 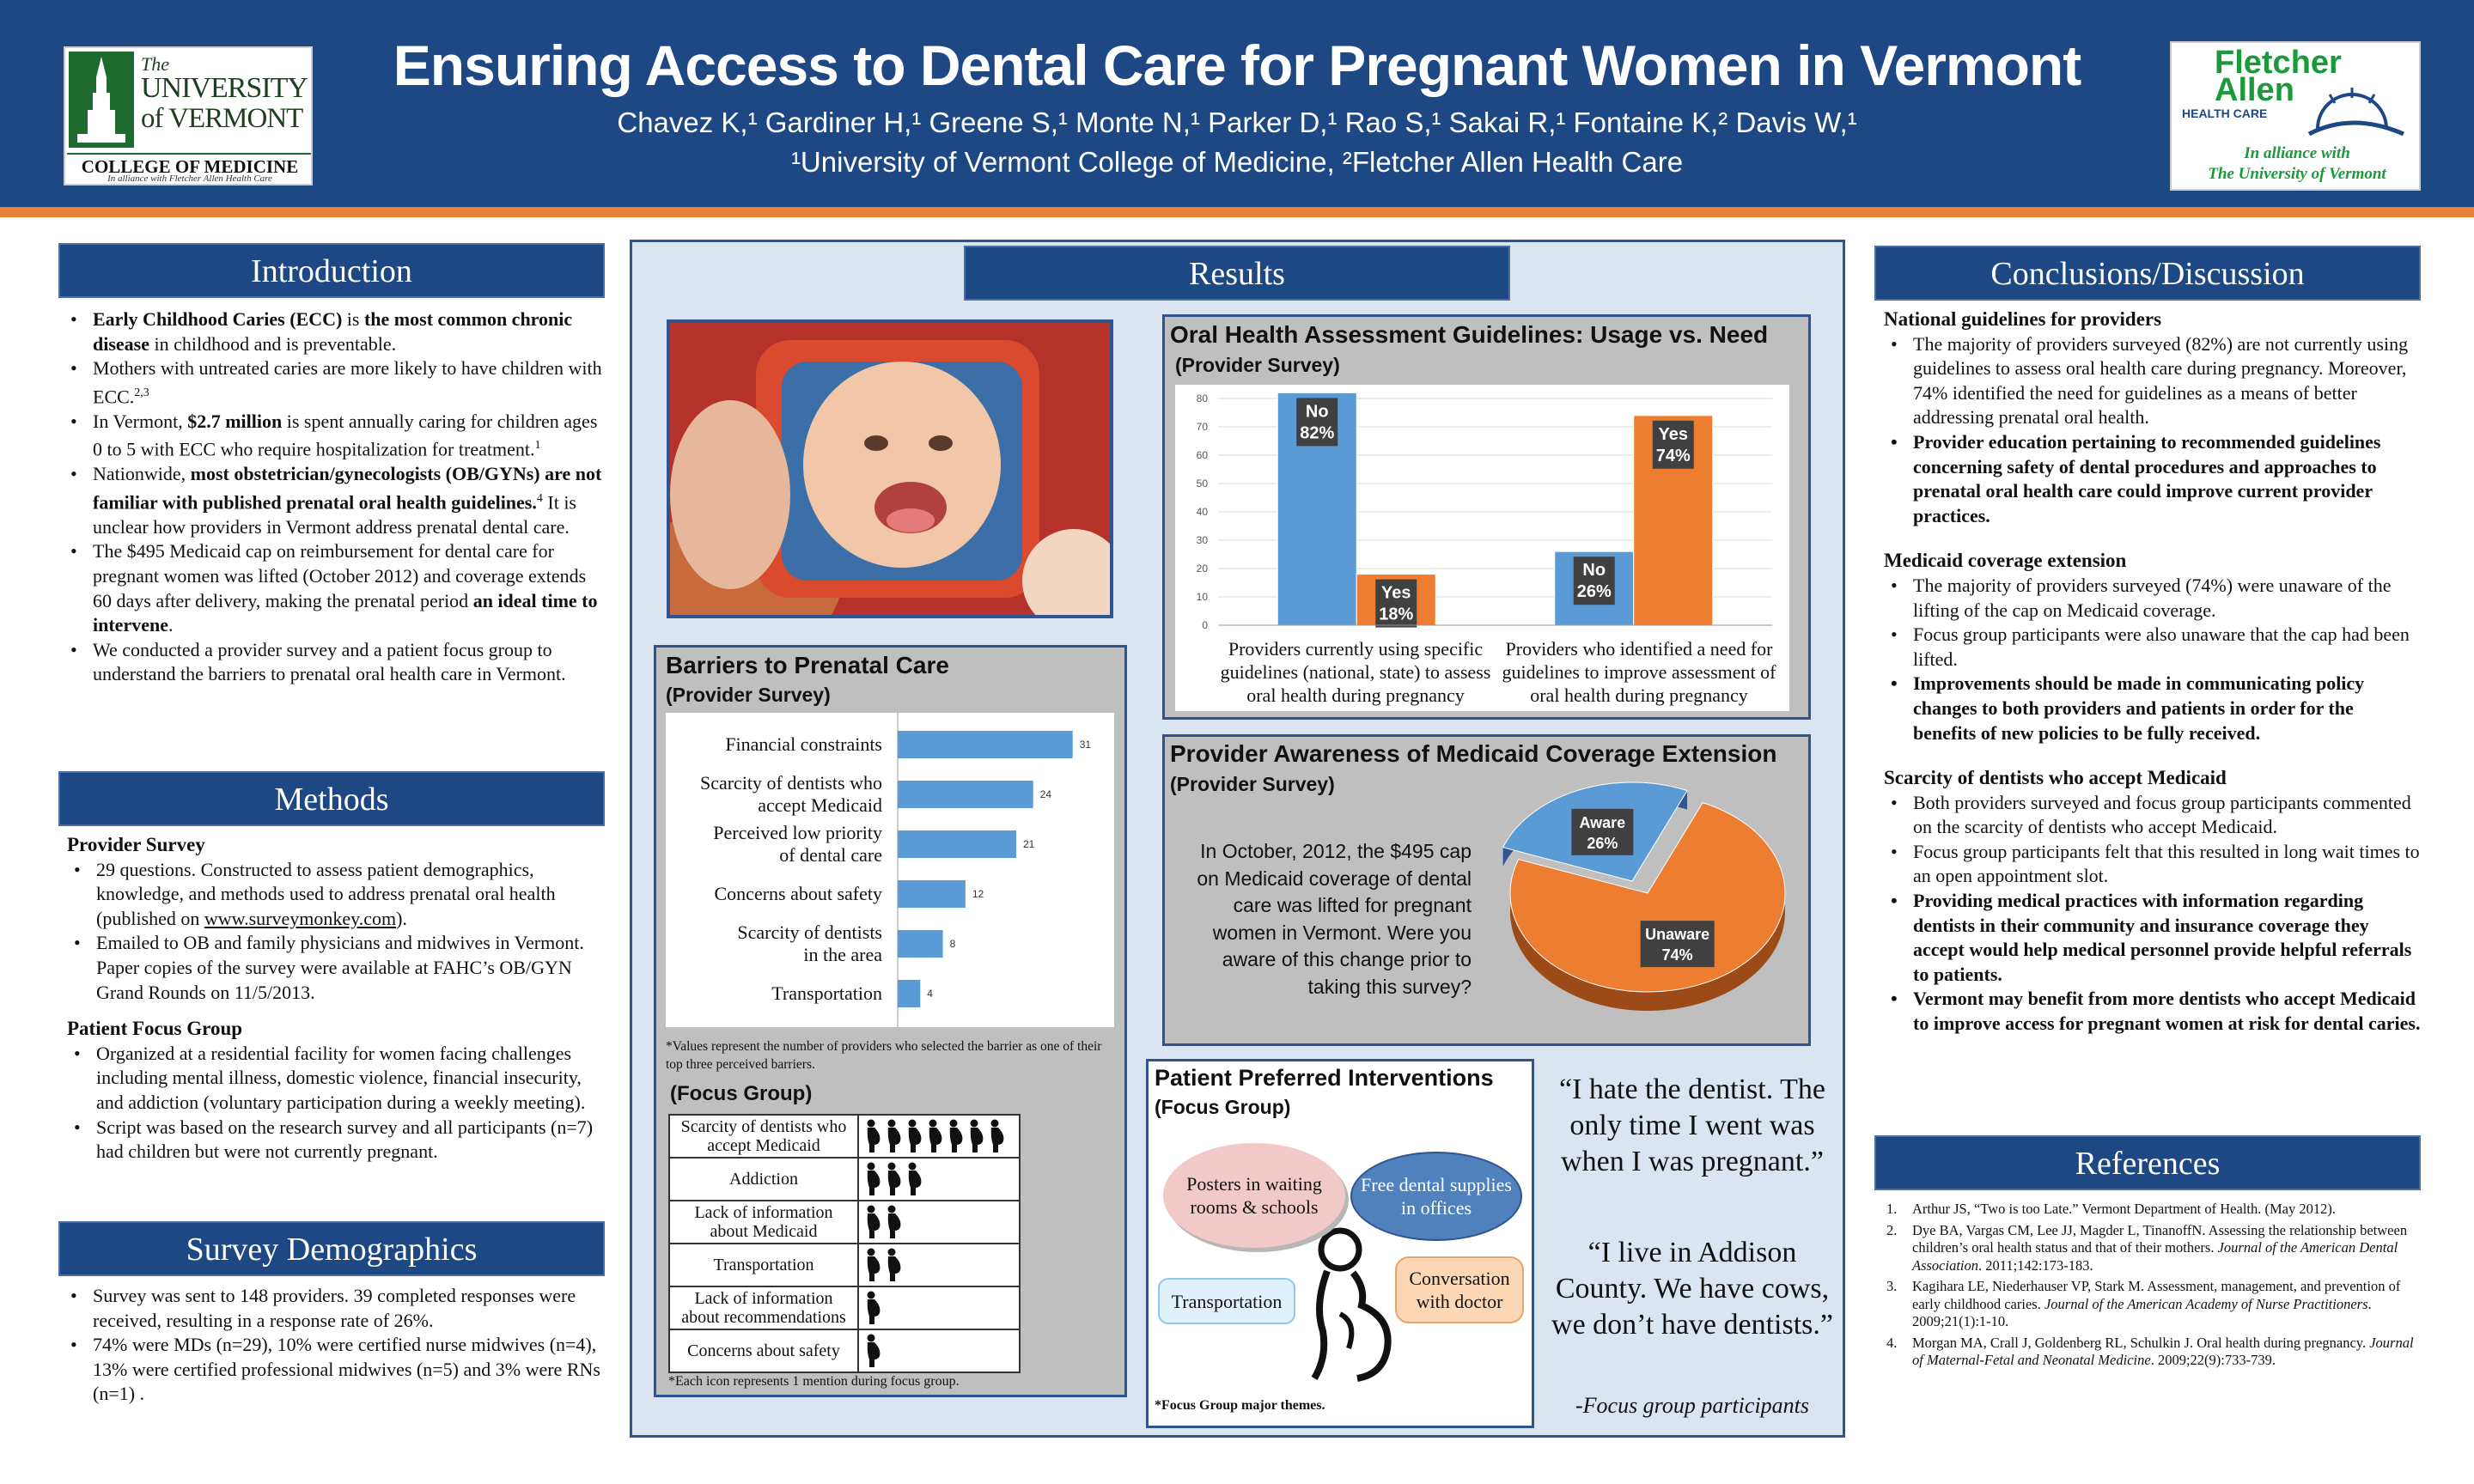 I want to click on intro-text: in childhood and is preventable., so click(x=273, y=344).